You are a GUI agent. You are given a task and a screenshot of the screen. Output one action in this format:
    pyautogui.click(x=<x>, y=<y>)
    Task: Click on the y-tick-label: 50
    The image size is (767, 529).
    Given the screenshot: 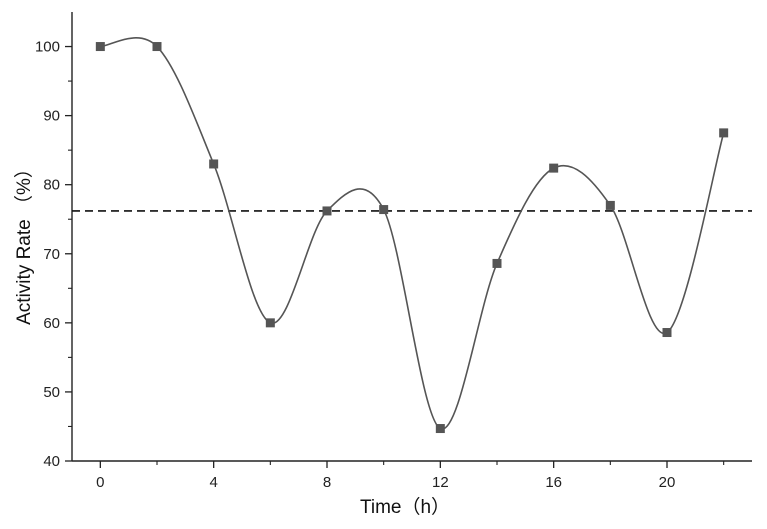 What is the action you would take?
    pyautogui.click(x=51, y=392)
    